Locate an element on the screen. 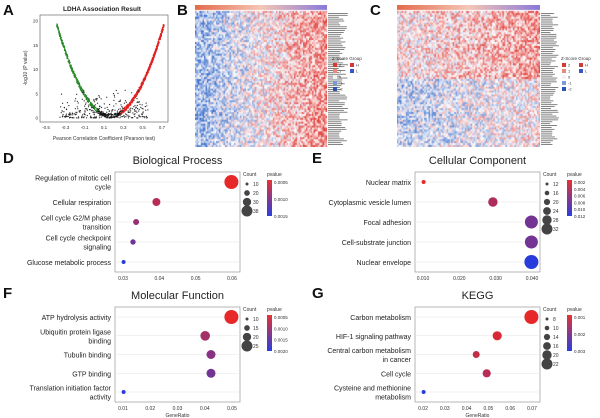  xtick-label: 0.06 is located at coordinates (232, 279).